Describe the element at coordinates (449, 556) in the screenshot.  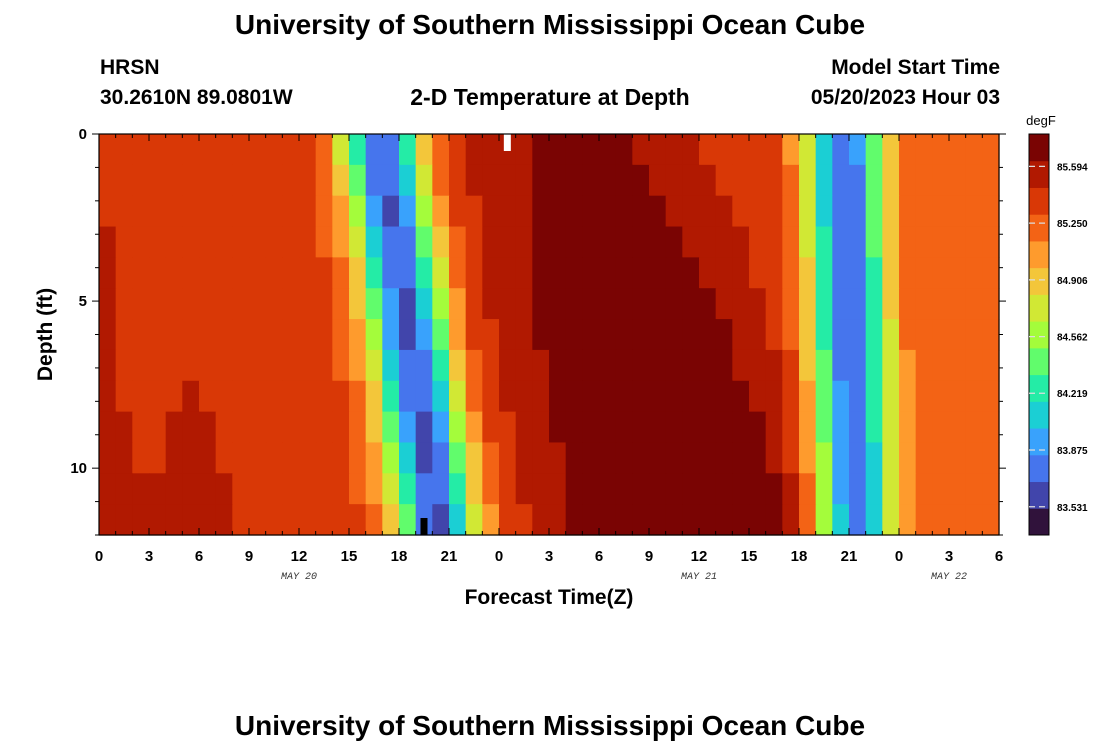
I see `x-tick-label: 21` at that location.